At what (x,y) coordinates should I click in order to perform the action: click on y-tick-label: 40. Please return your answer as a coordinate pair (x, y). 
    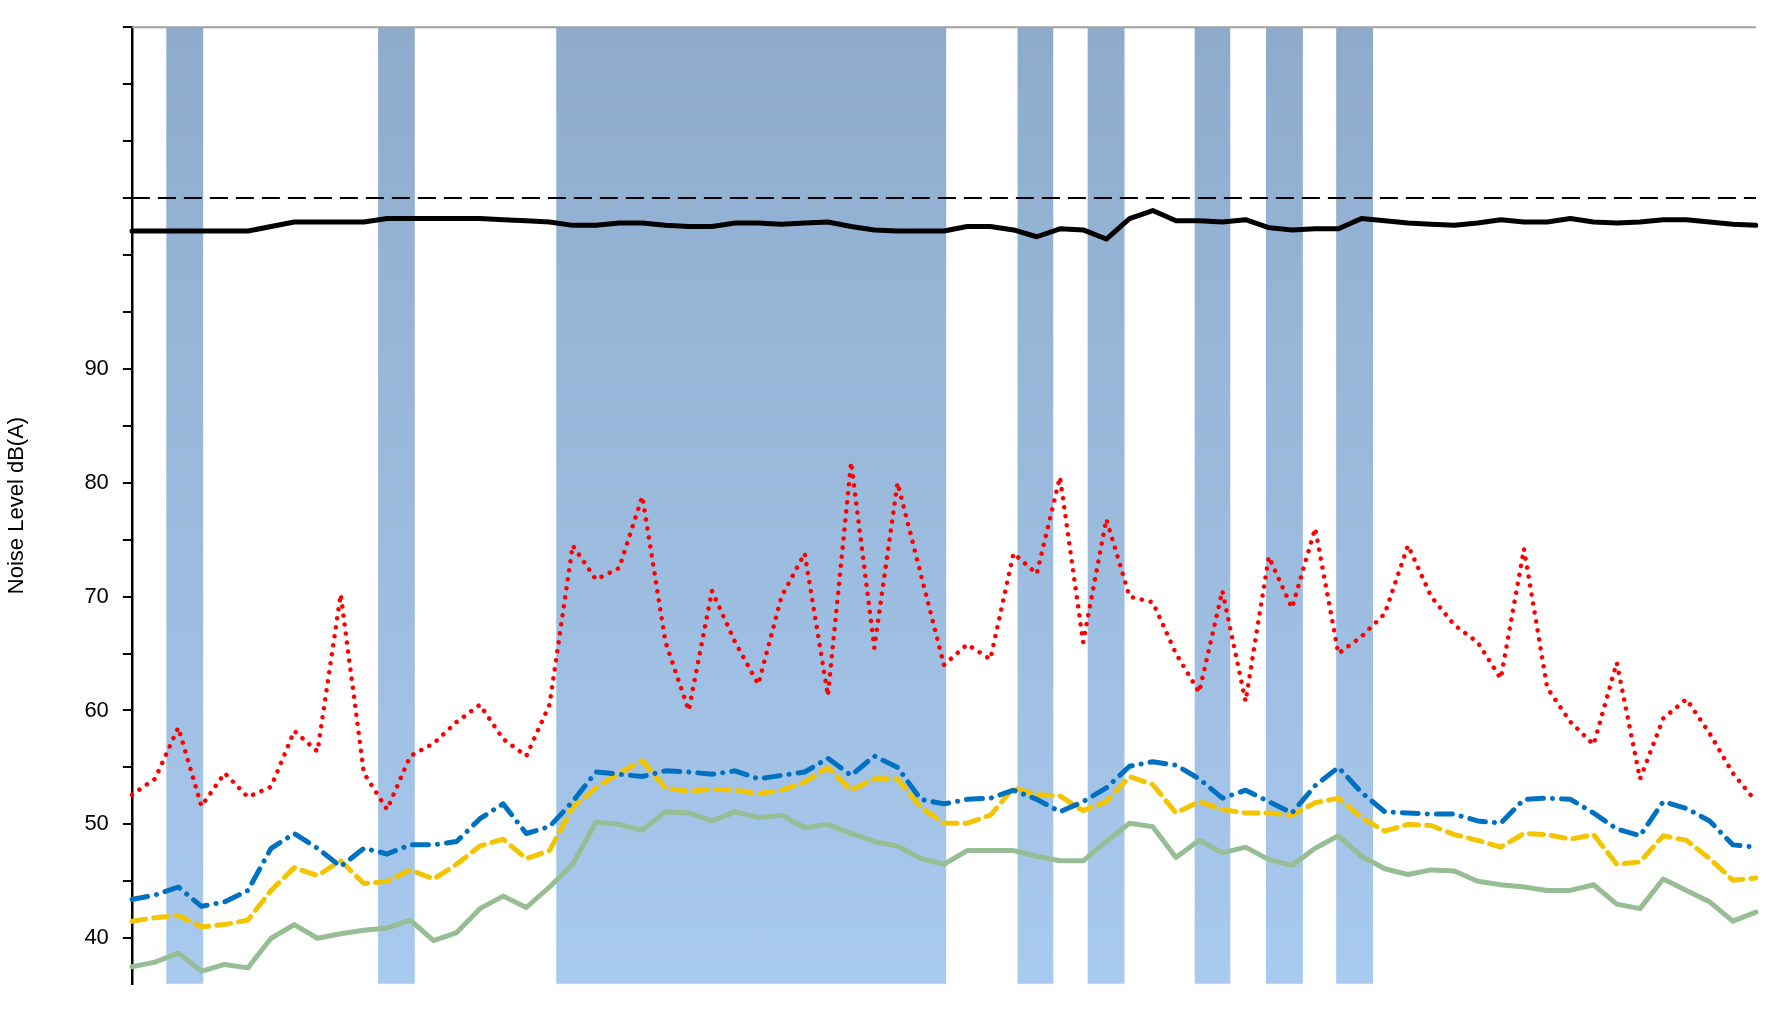
    Looking at the image, I should click on (96, 937).